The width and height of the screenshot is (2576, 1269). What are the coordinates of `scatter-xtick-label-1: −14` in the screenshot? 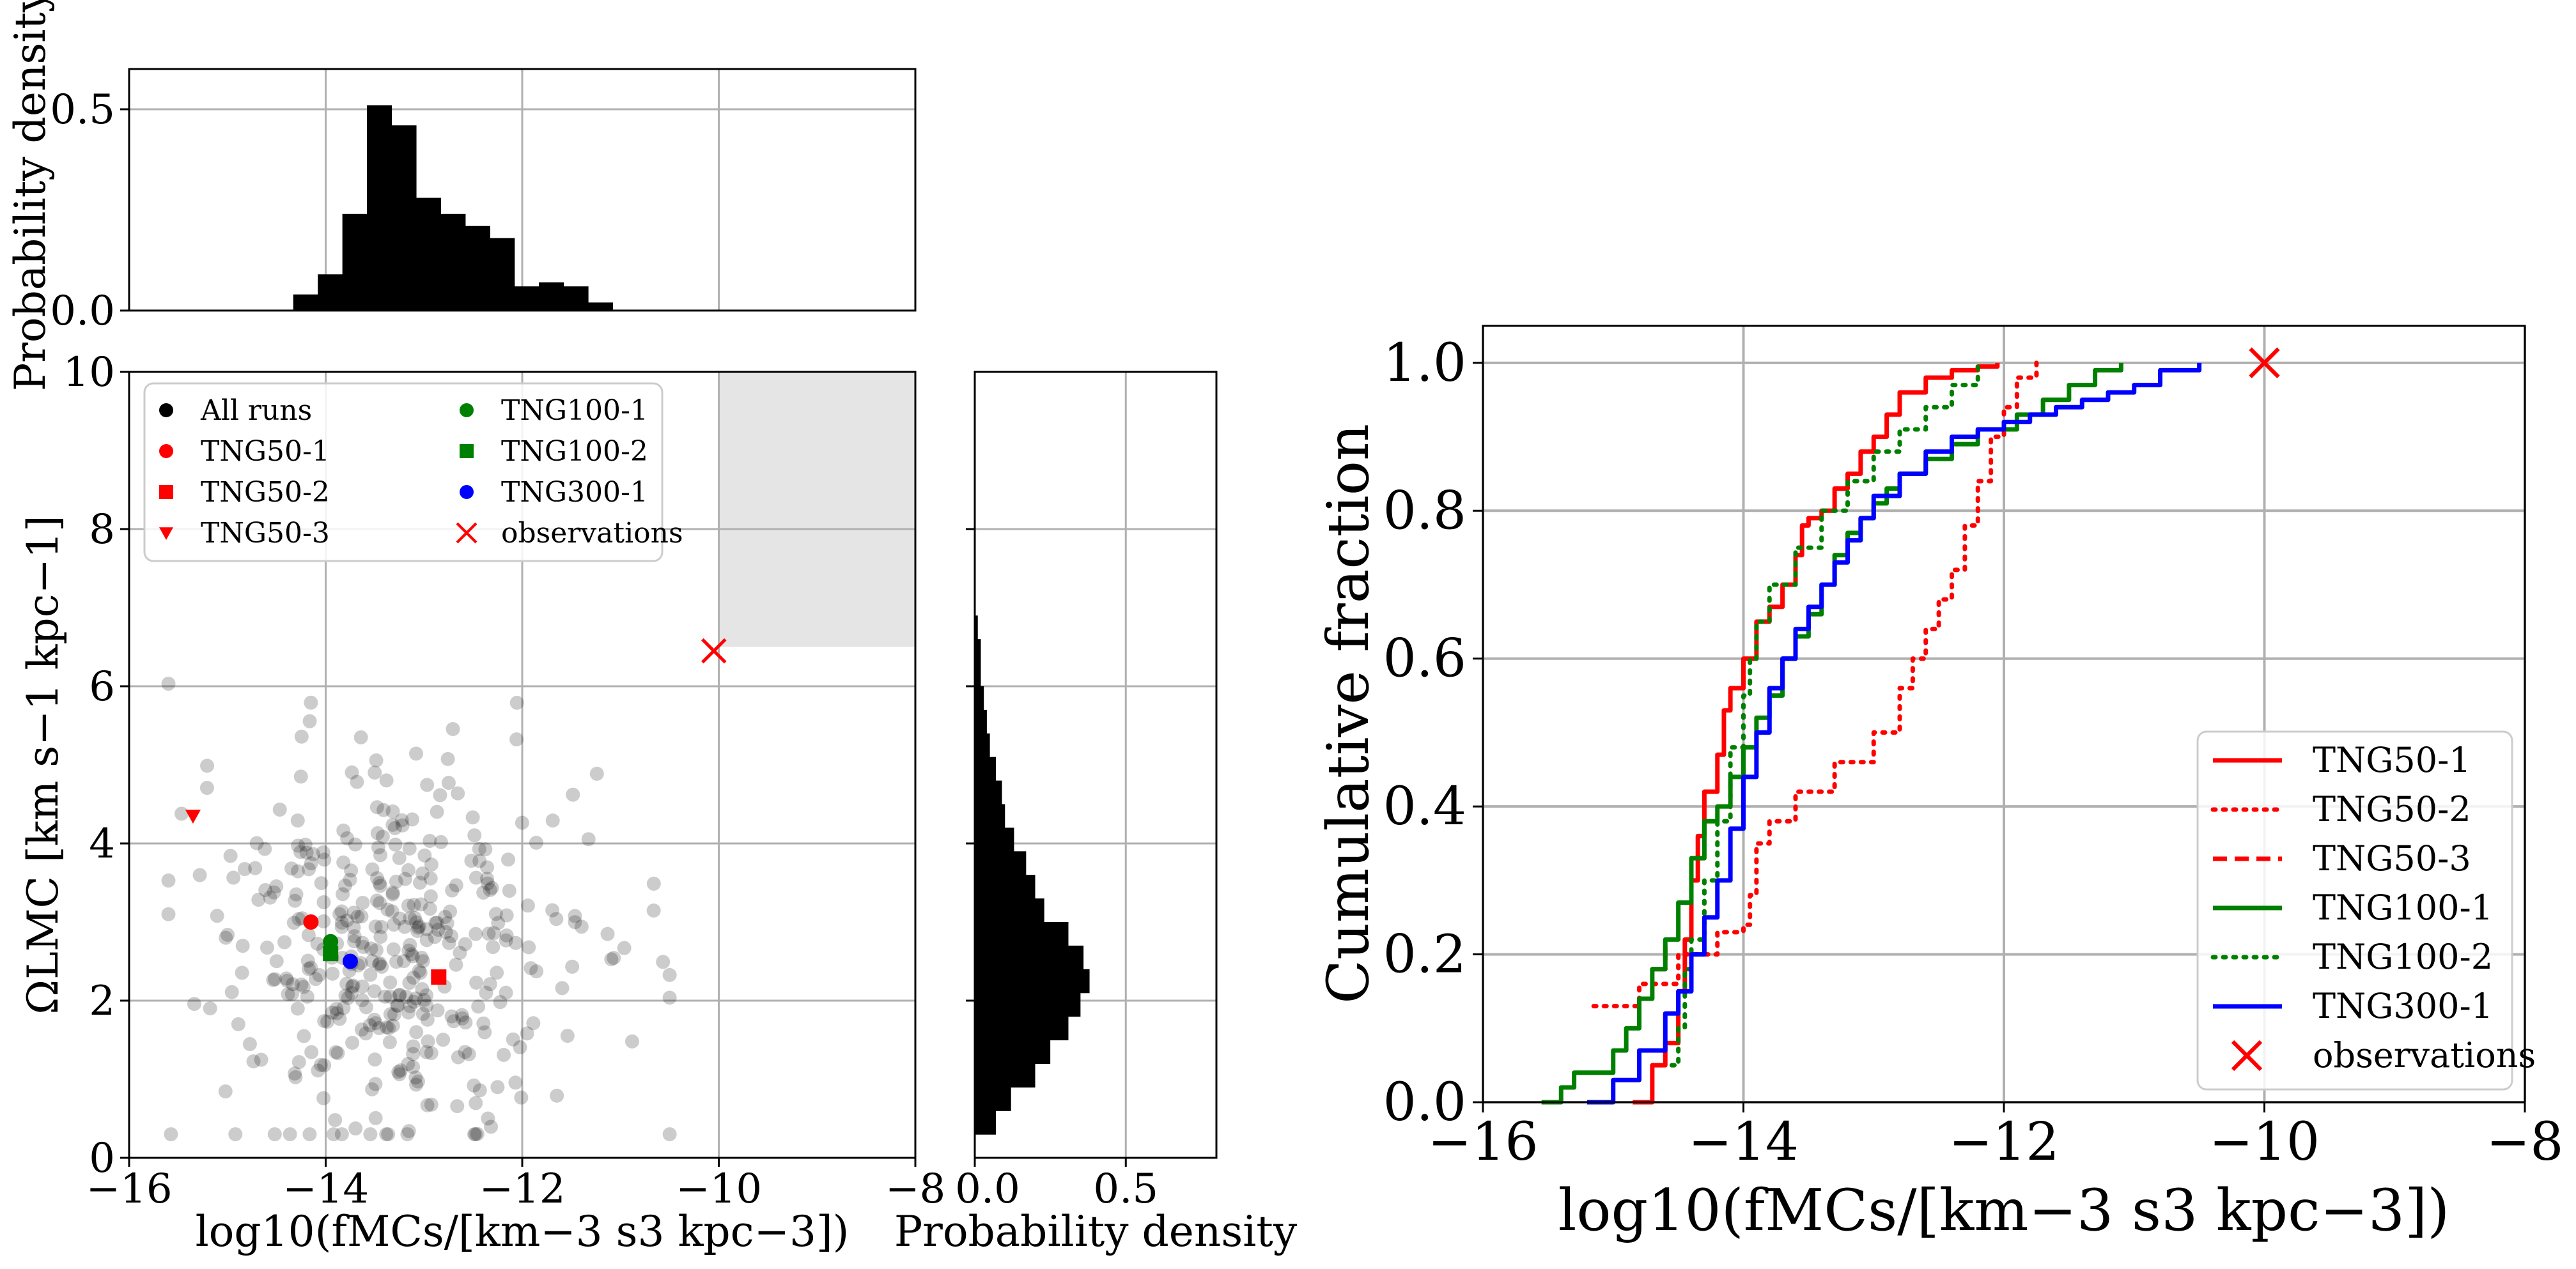 It's located at (326, 1189).